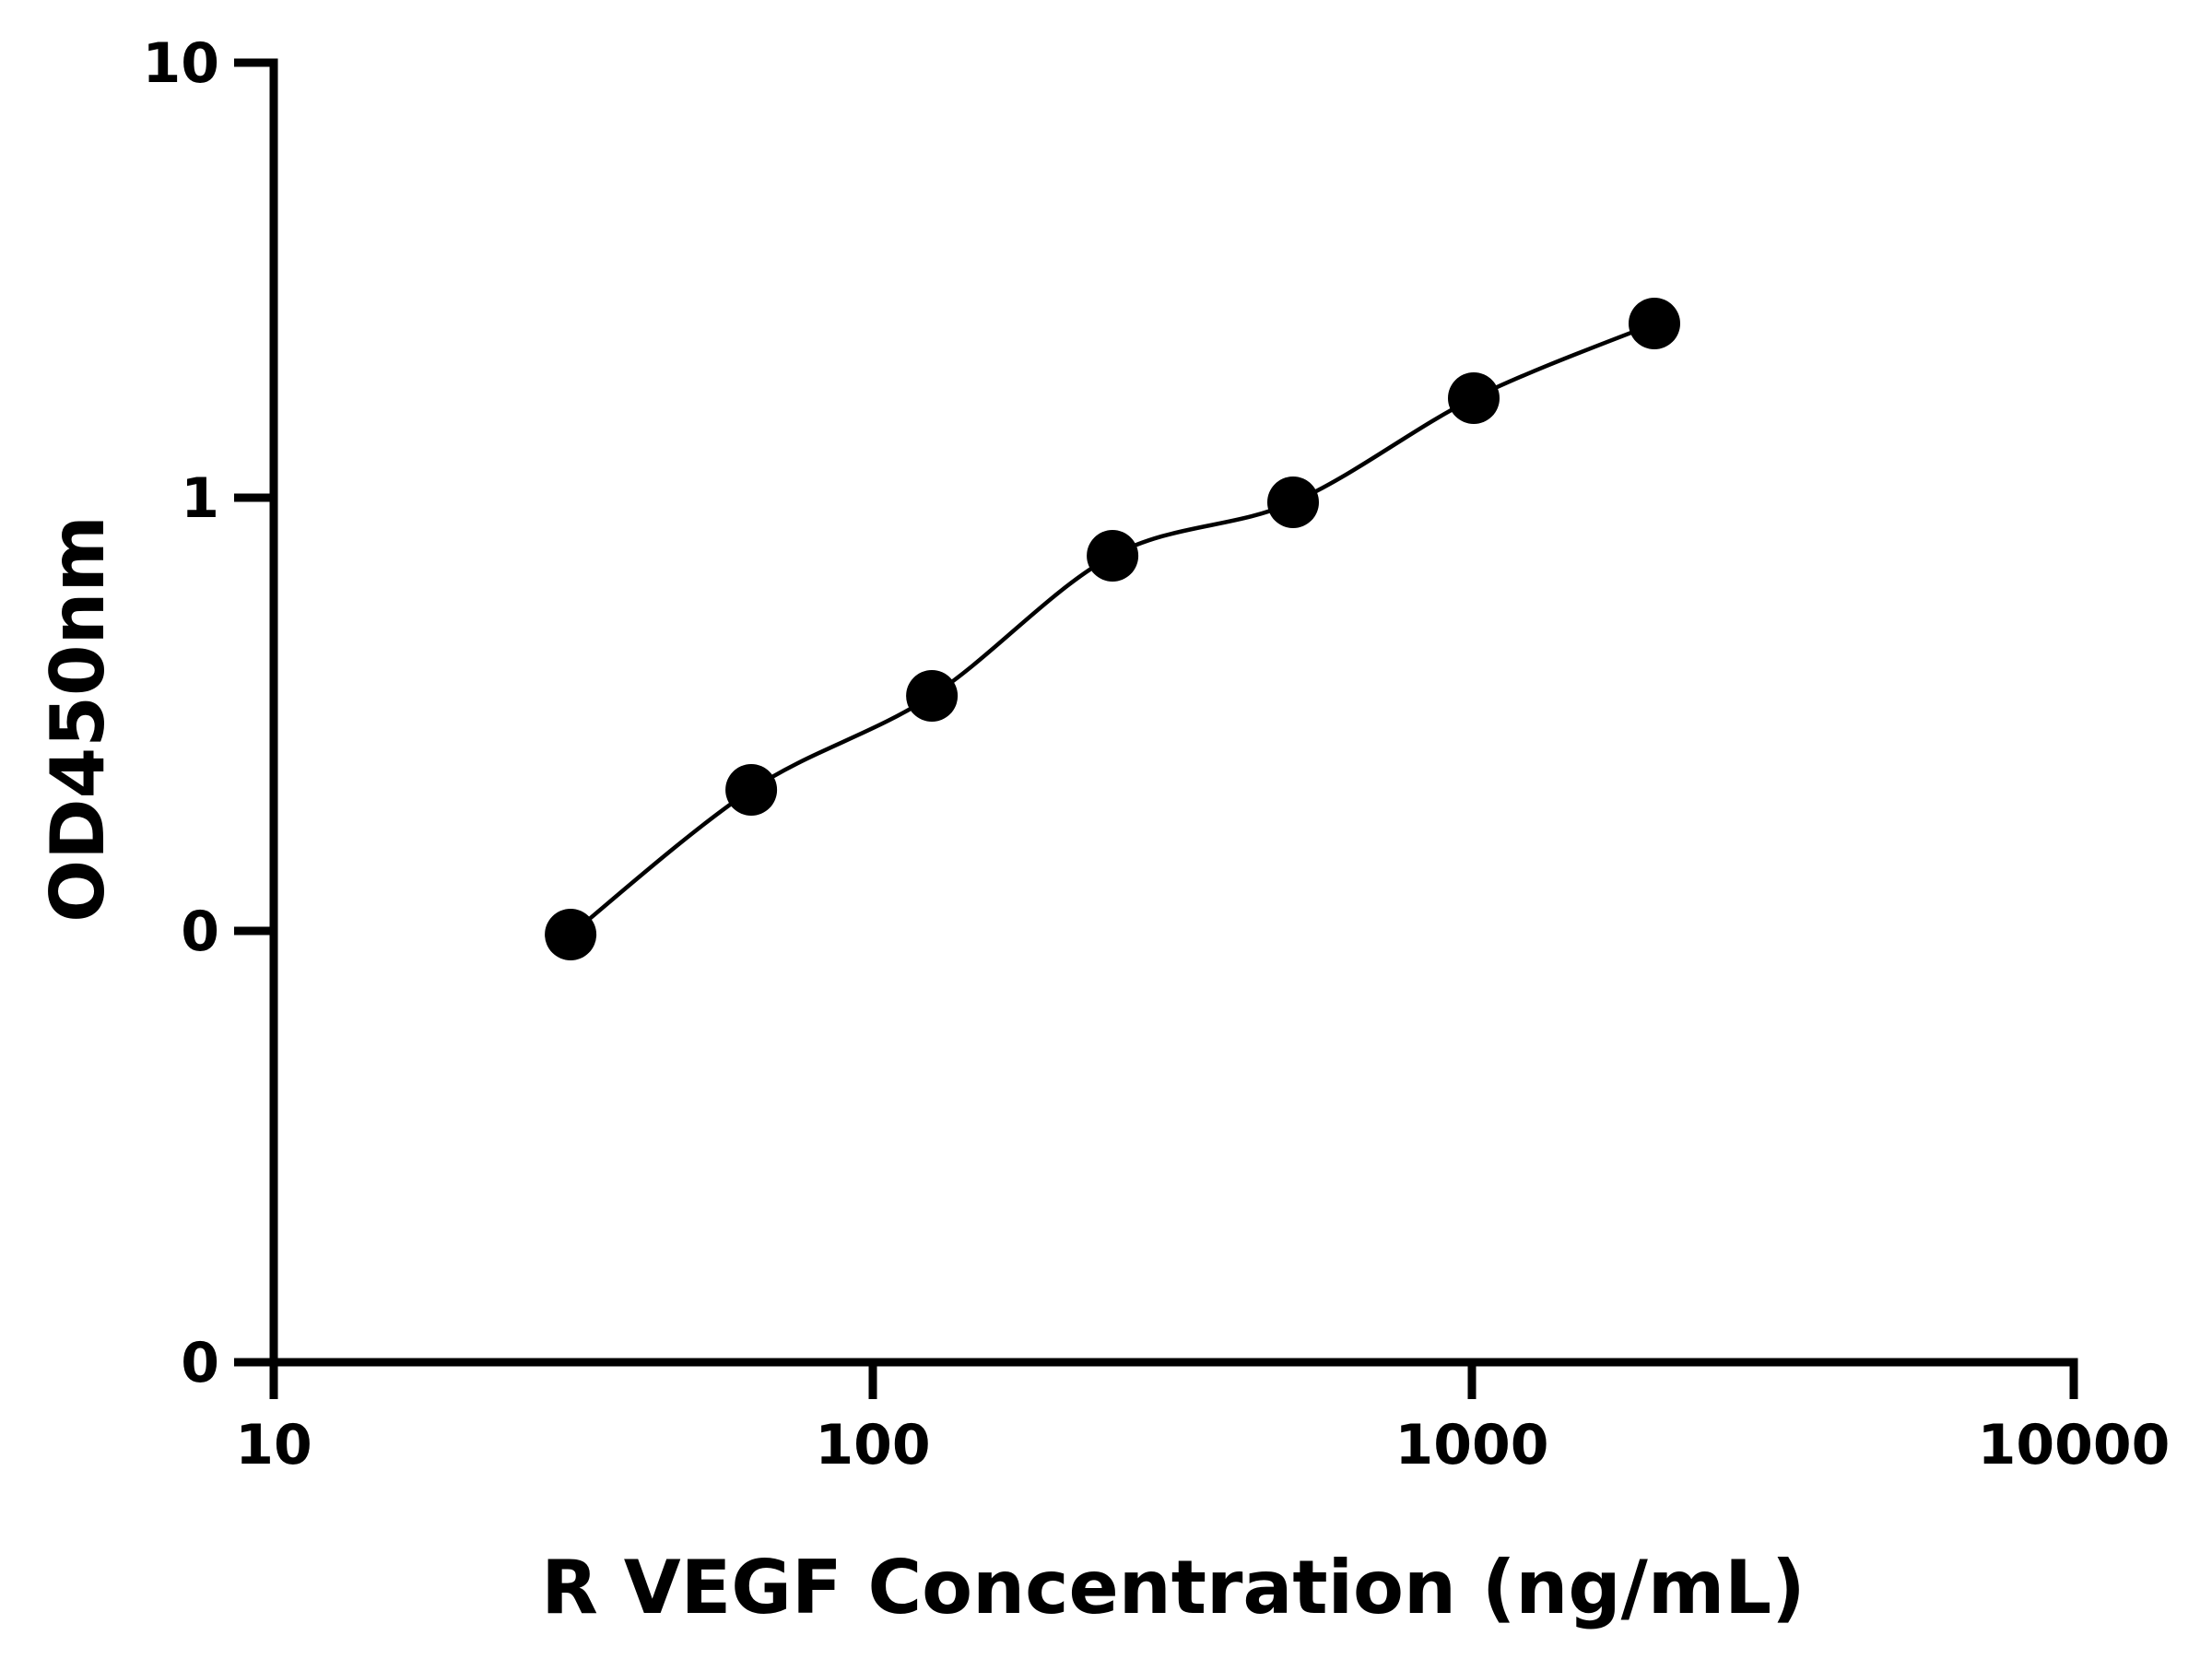 The width and height of the screenshot is (2212, 1659). Describe the element at coordinates (872, 1445) in the screenshot. I see `x-tick-label: 100` at that location.